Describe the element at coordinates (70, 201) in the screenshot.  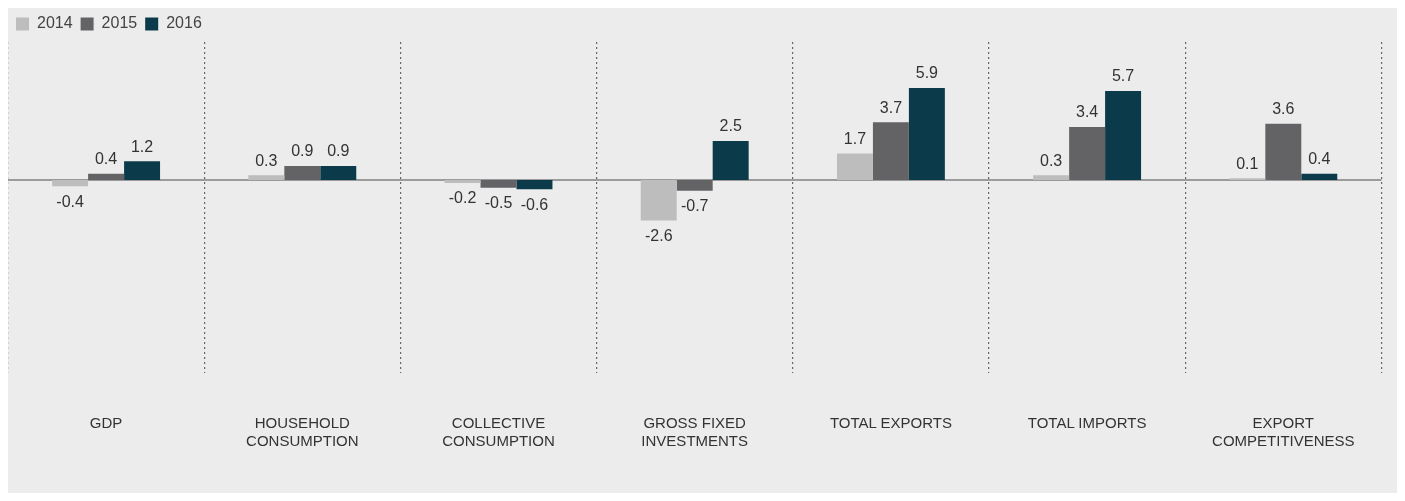
I see `data-label: -0.4` at that location.